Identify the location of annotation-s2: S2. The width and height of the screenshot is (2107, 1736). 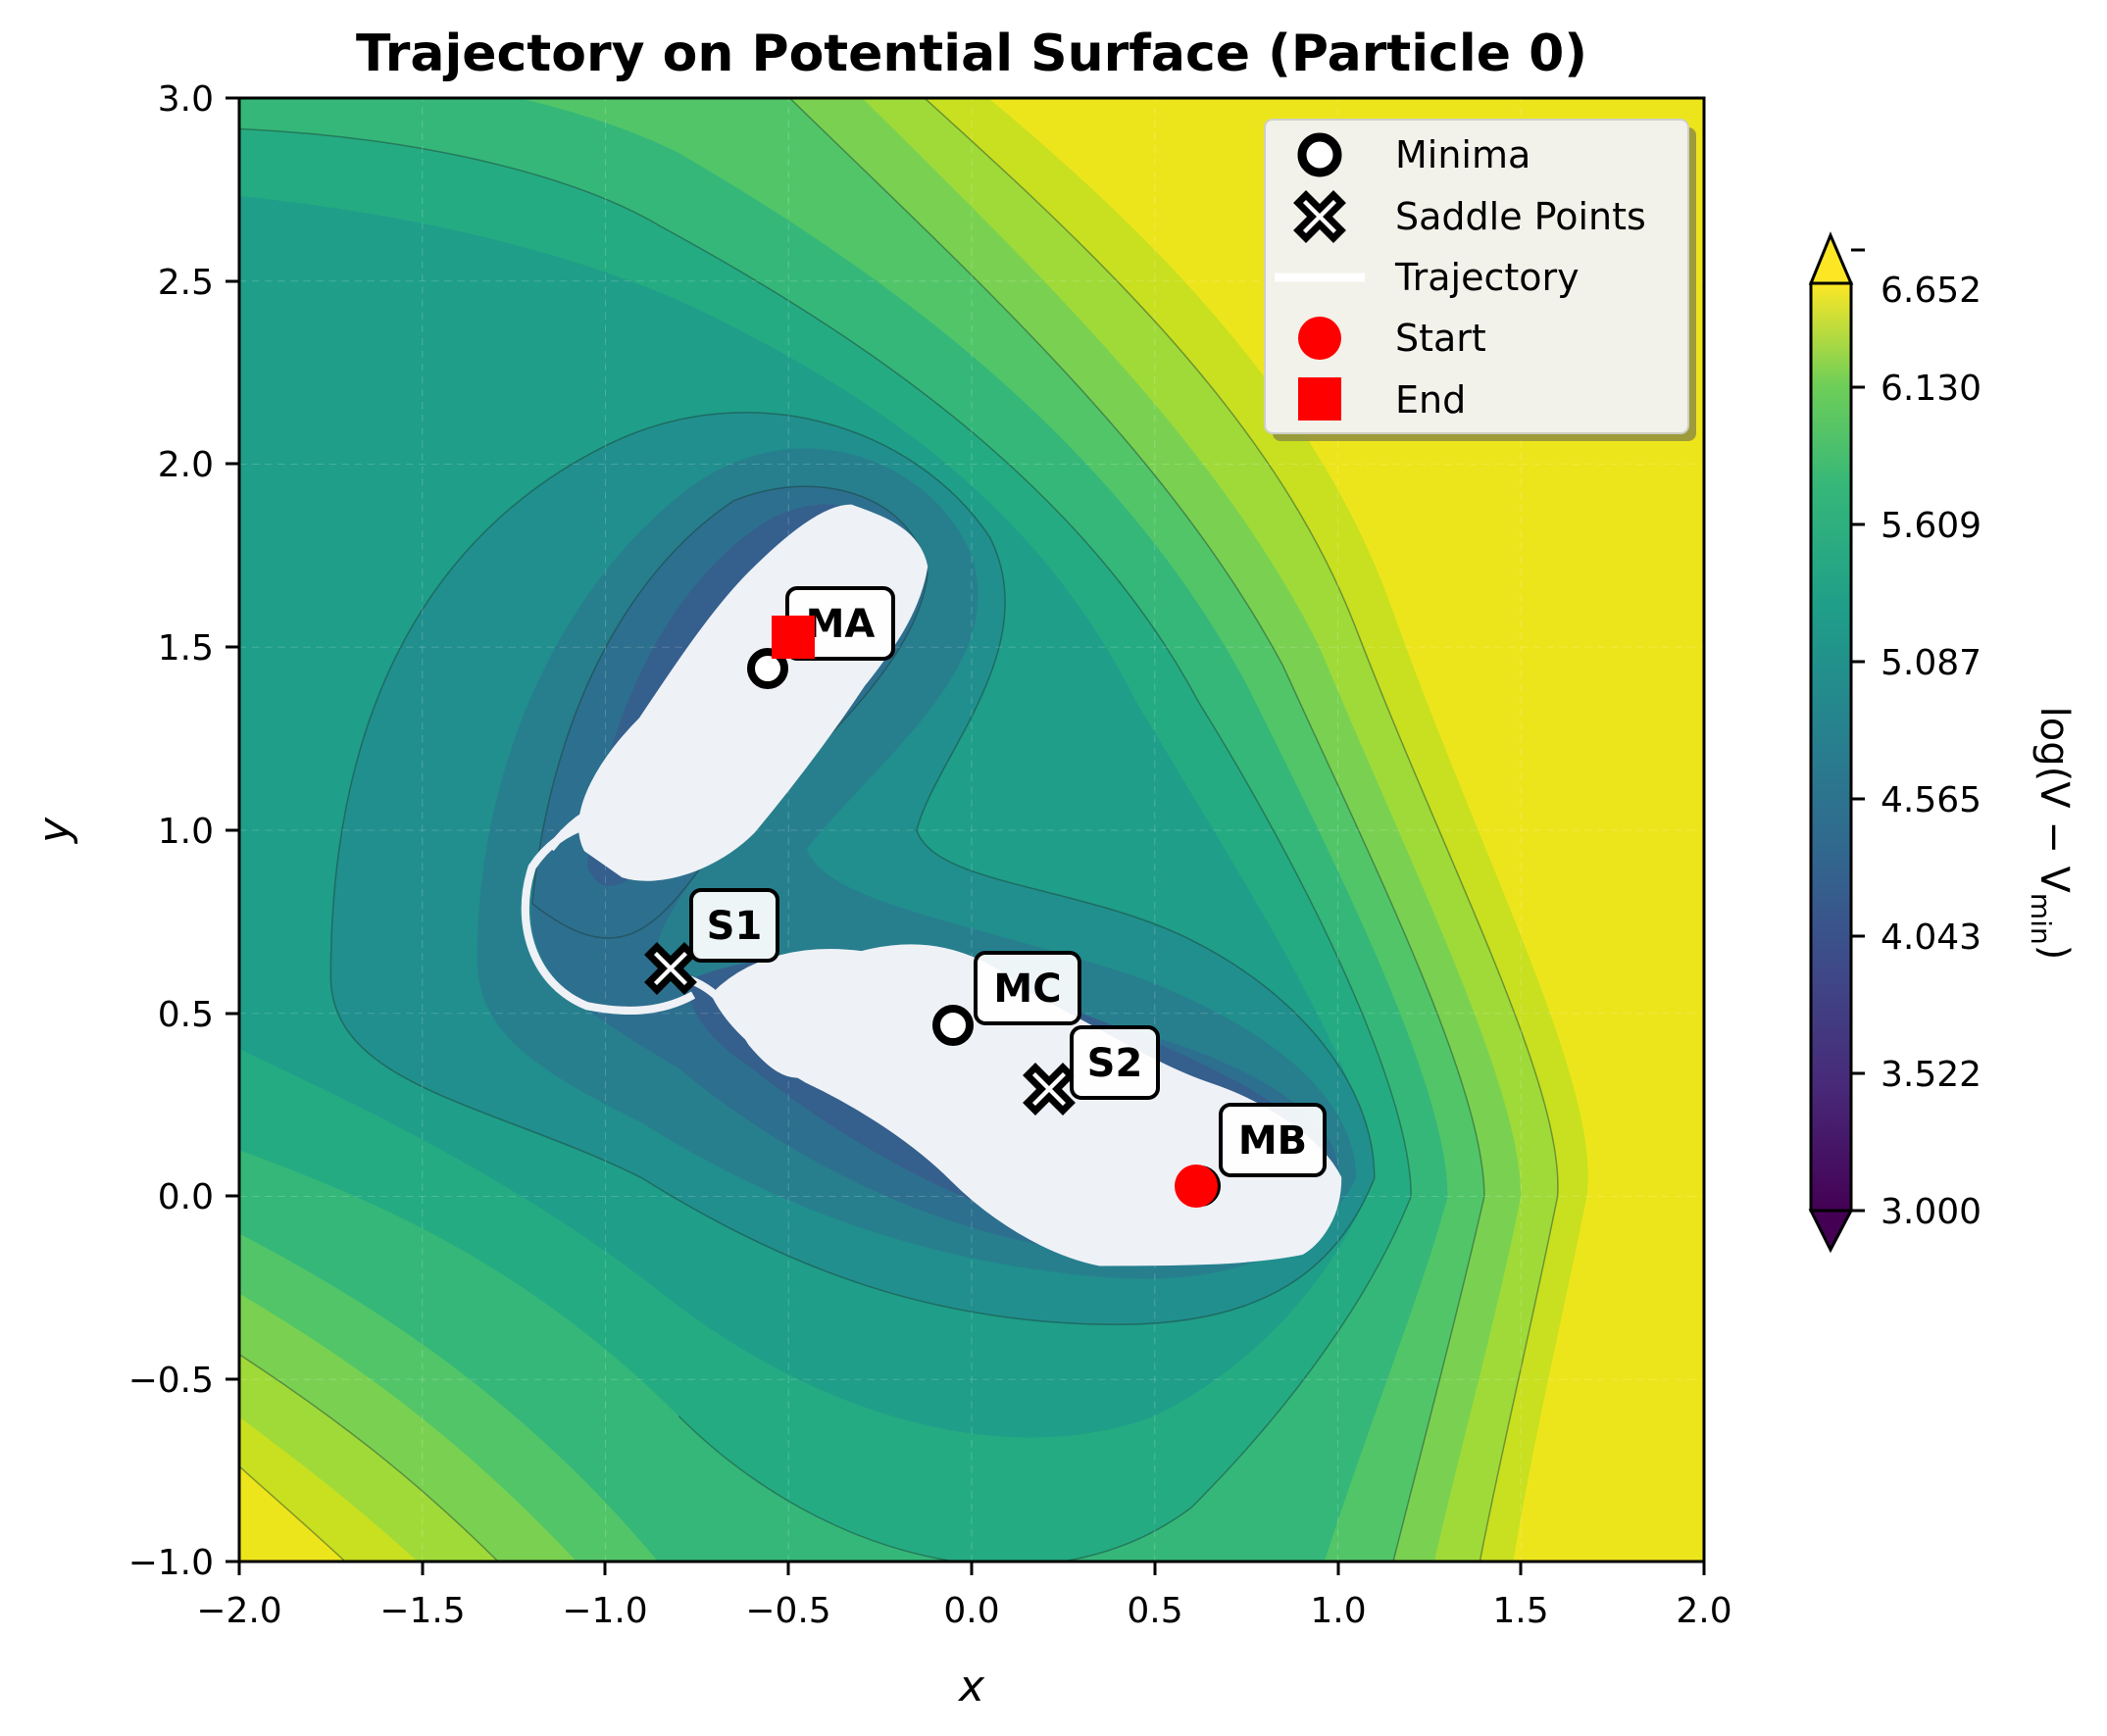
(1115, 1062).